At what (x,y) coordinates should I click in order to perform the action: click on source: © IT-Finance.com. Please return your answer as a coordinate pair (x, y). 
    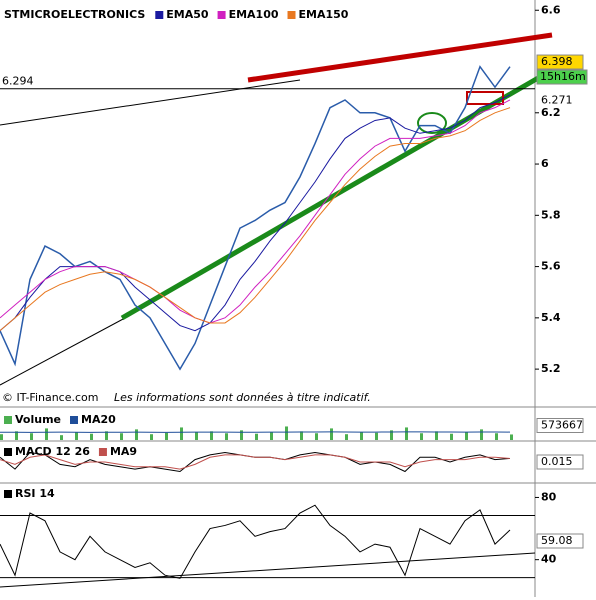
    Looking at the image, I should click on (50, 397).